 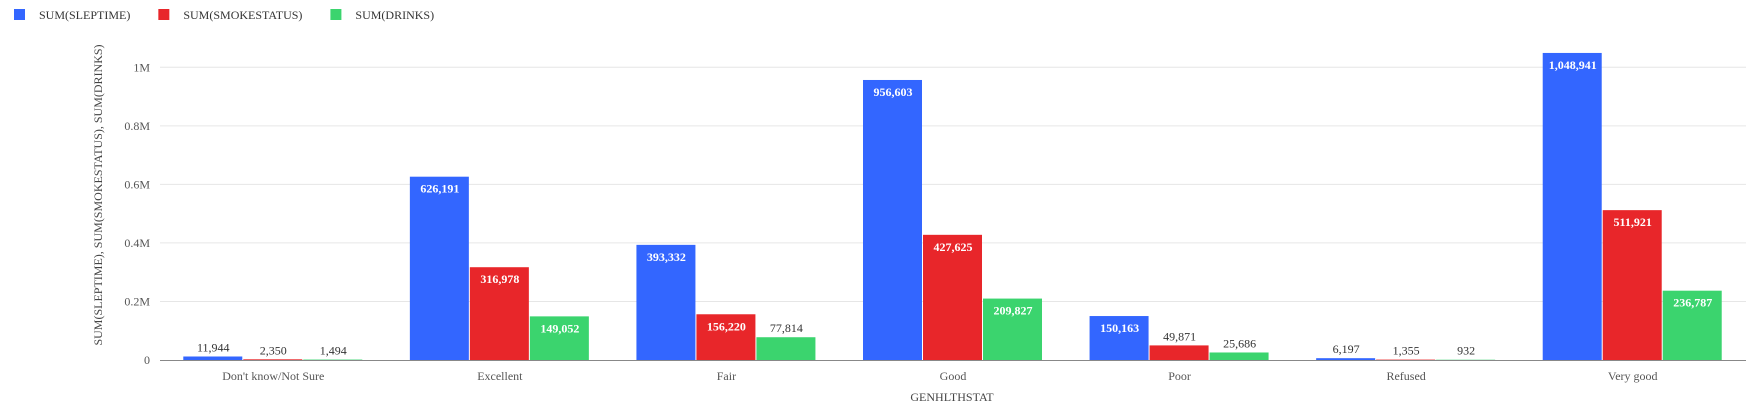 What do you see at coordinates (137, 243) in the screenshot?
I see `y-tick-label: 0.4M` at bounding box center [137, 243].